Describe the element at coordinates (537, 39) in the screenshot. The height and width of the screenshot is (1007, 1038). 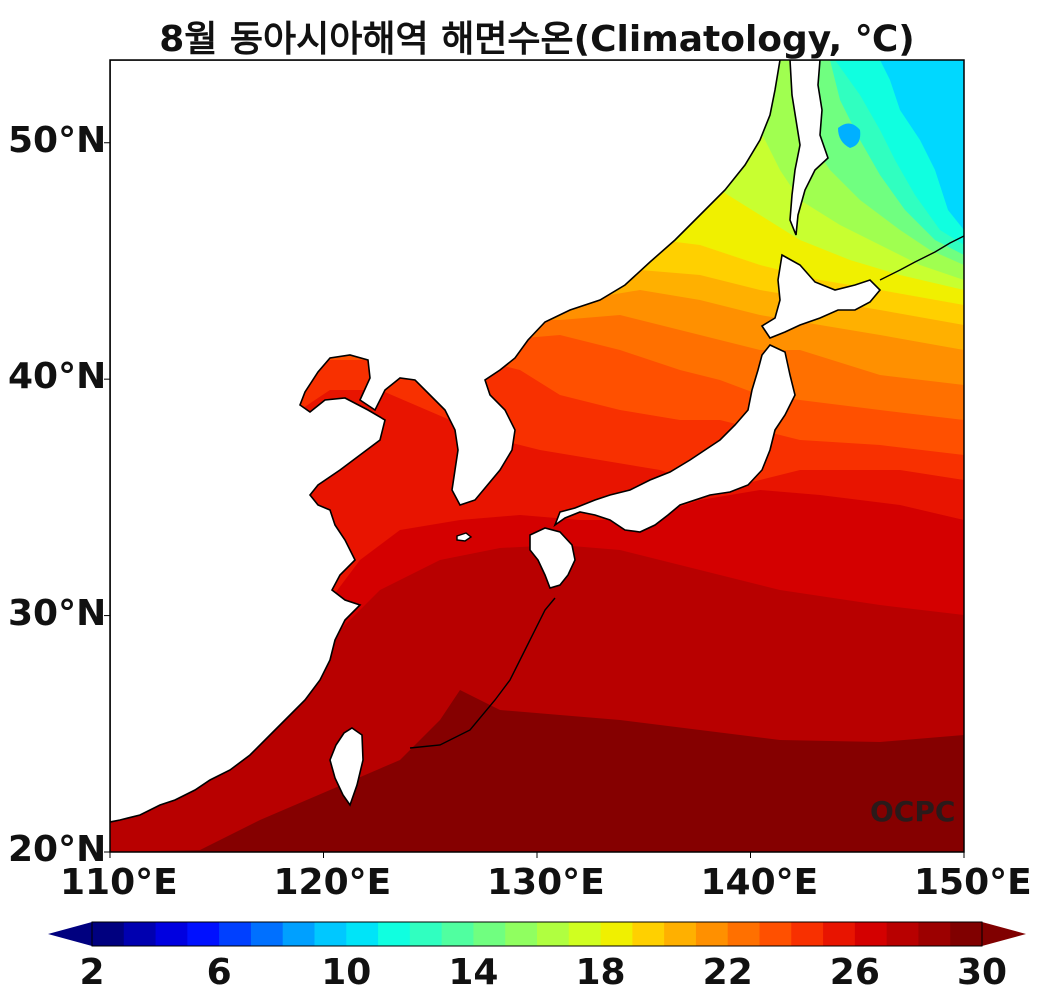
I see `map-title: 8월 동아시아해역 해면수온(Climatology, ℃)` at that location.